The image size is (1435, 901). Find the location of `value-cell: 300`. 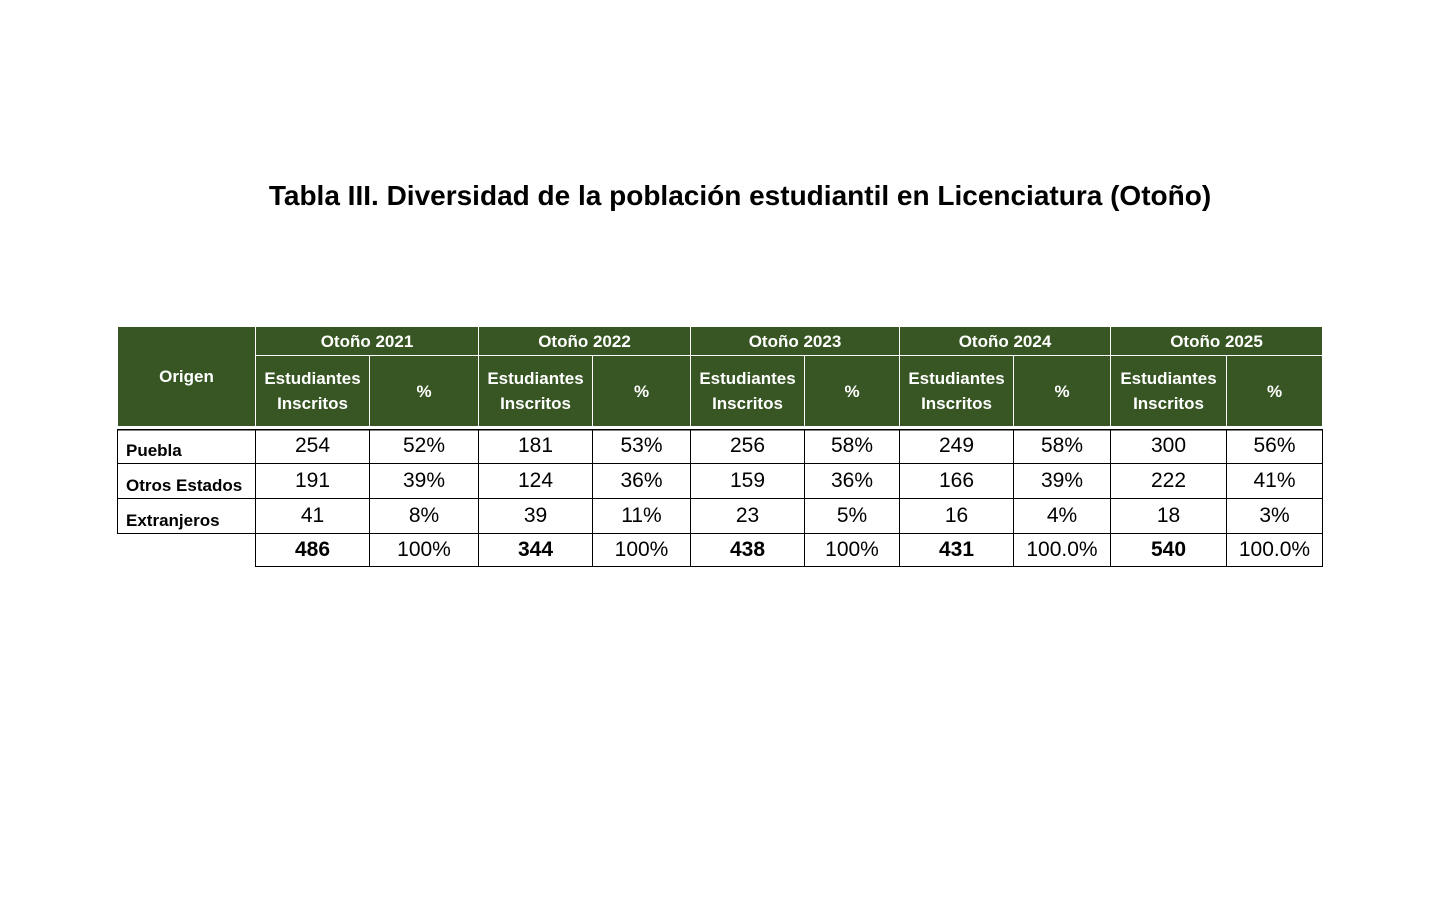

value-cell: 300 is located at coordinates (1168, 445).